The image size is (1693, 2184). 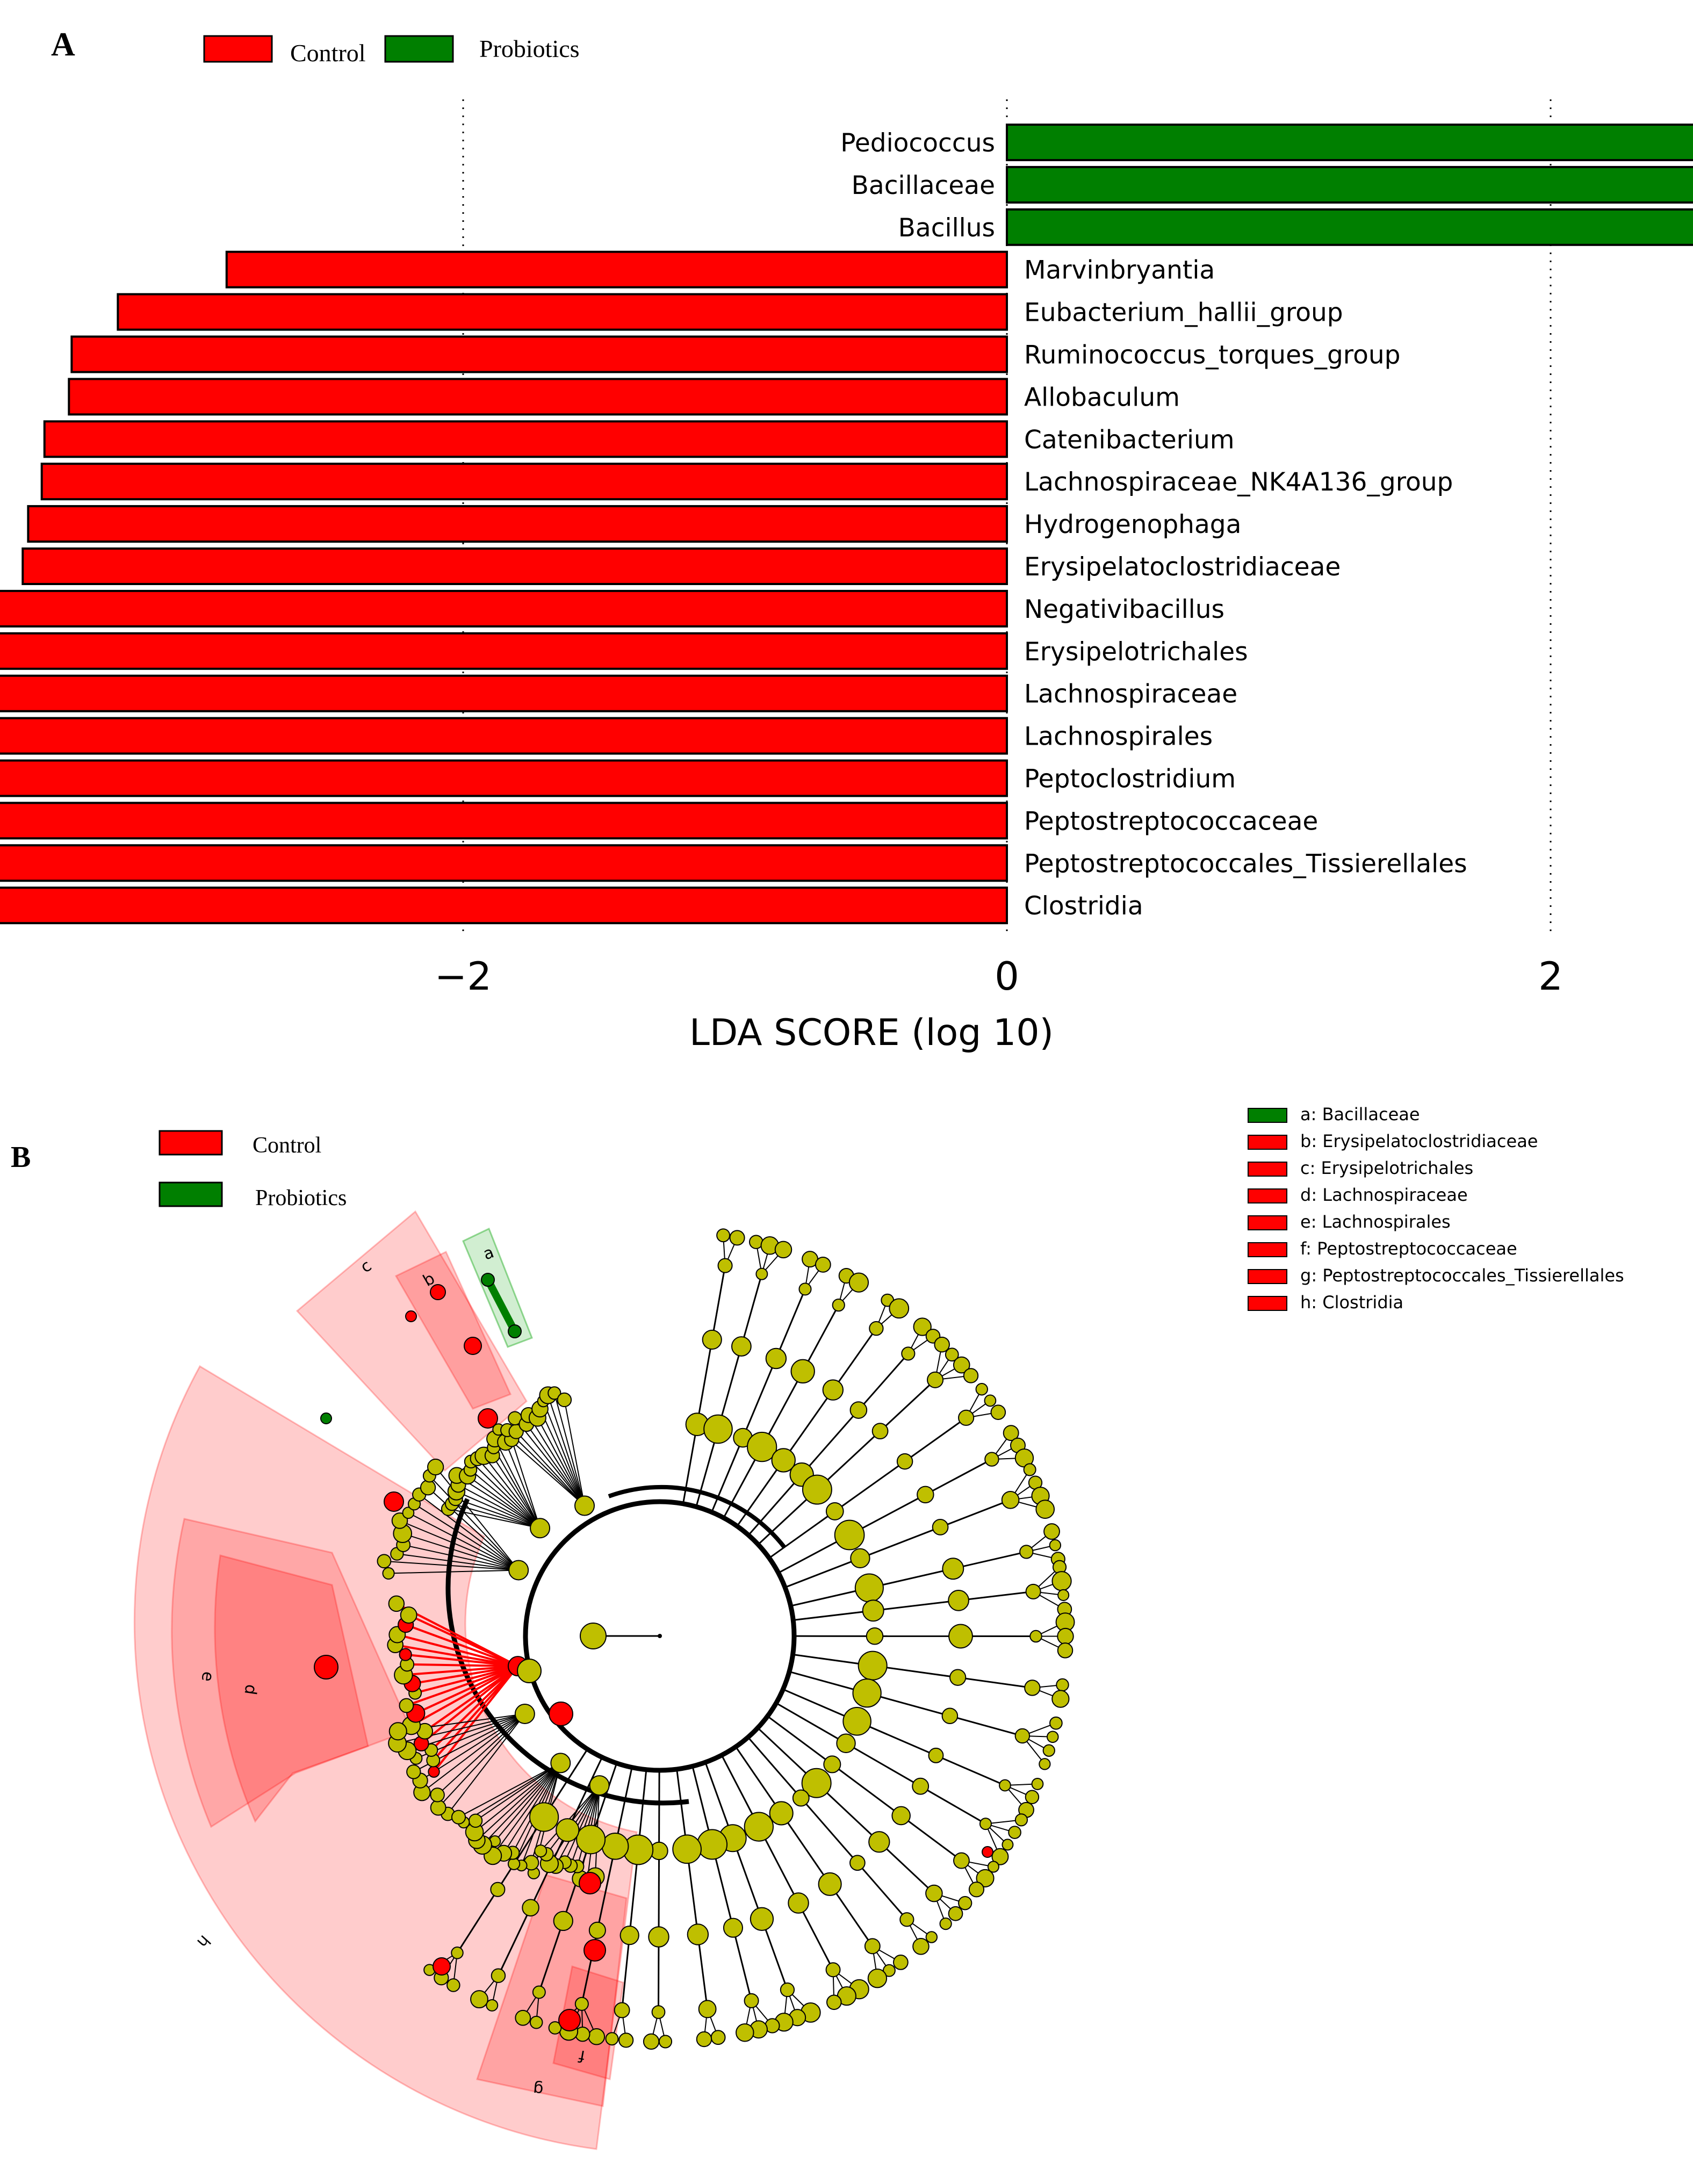 I want to click on bar-label-peptostreptococcaceae: Peptostreptococcaceae, so click(x=1171, y=821).